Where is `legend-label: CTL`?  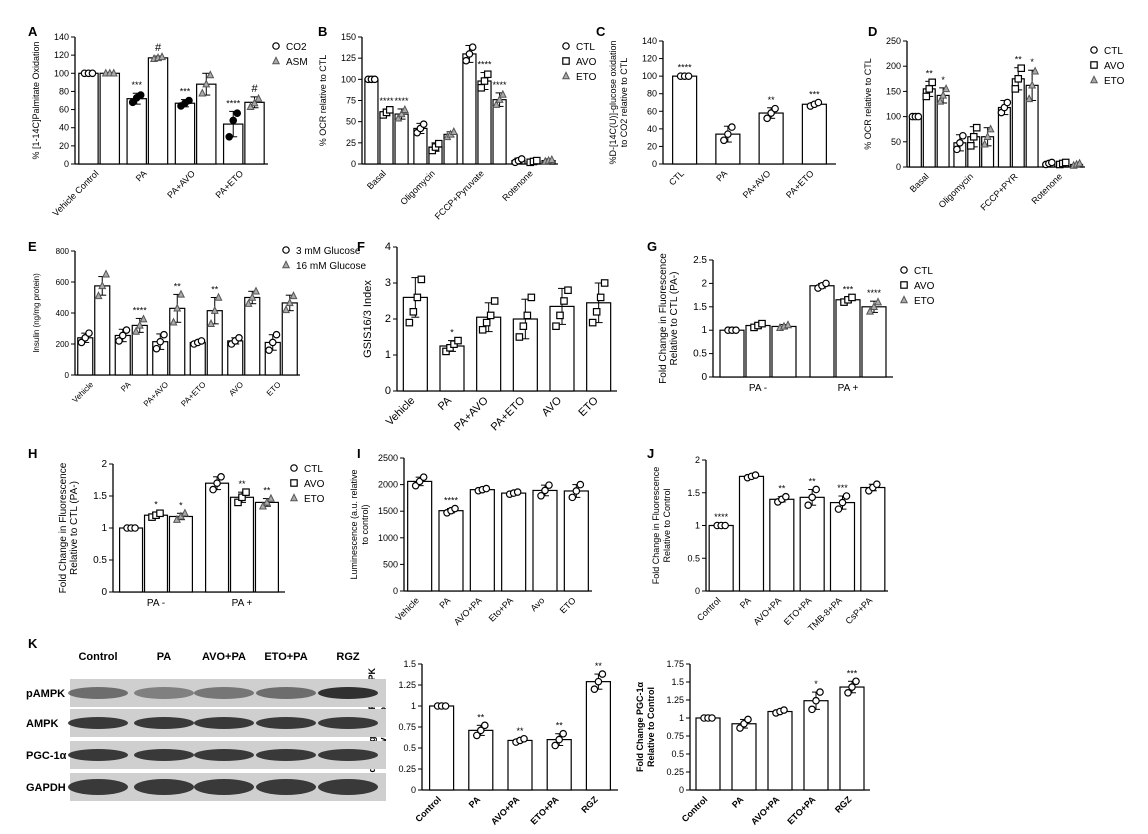 legend-label: CTL is located at coordinates (923, 271).